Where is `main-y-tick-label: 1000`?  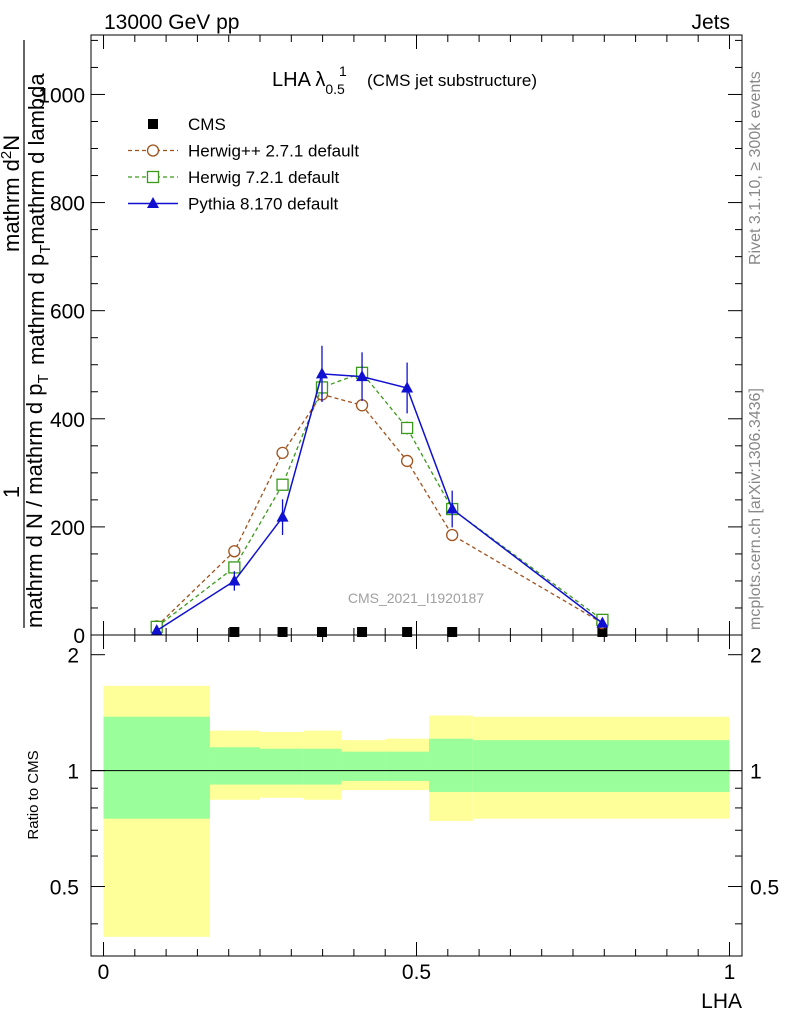
main-y-tick-label: 1000 is located at coordinates (61, 95).